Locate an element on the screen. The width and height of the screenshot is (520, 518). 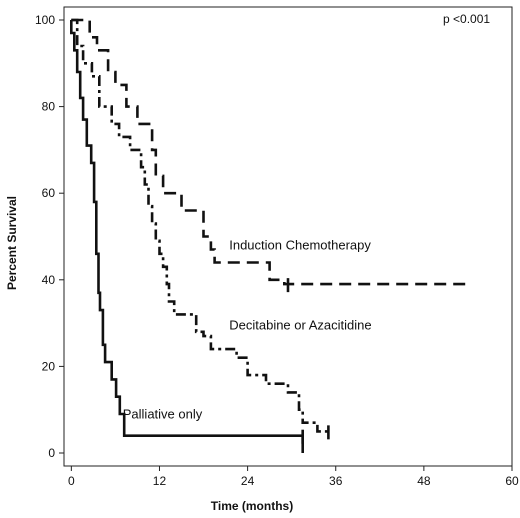
y-tick-label: 0 is located at coordinates (51, 453).